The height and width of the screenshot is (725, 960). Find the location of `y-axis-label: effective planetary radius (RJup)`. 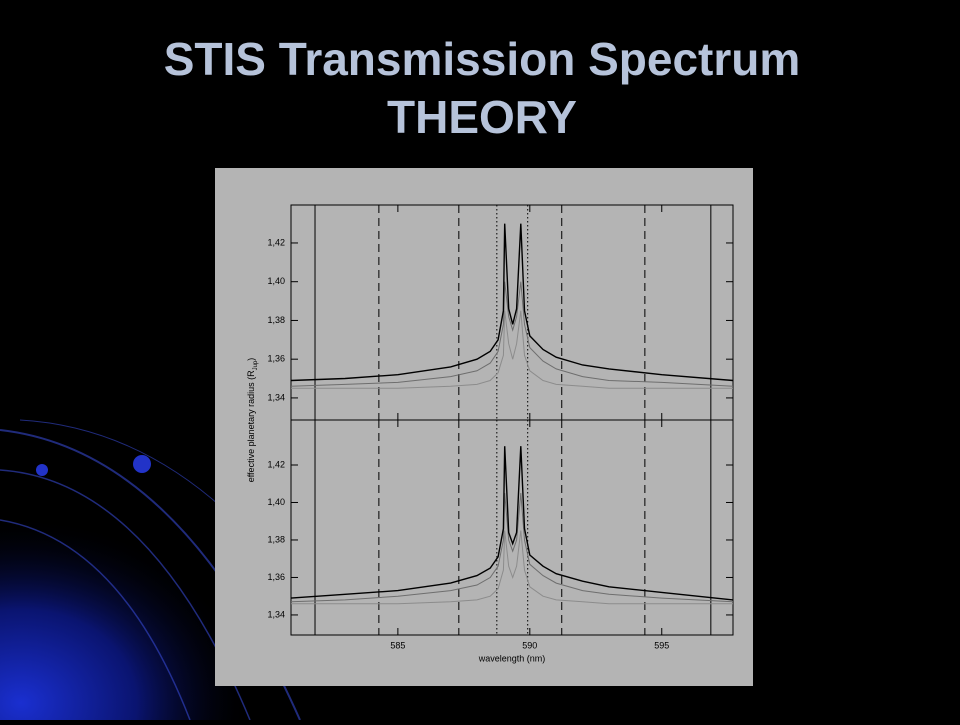

y-axis-label: effective planetary radius (RJup) is located at coordinates (252, 420).